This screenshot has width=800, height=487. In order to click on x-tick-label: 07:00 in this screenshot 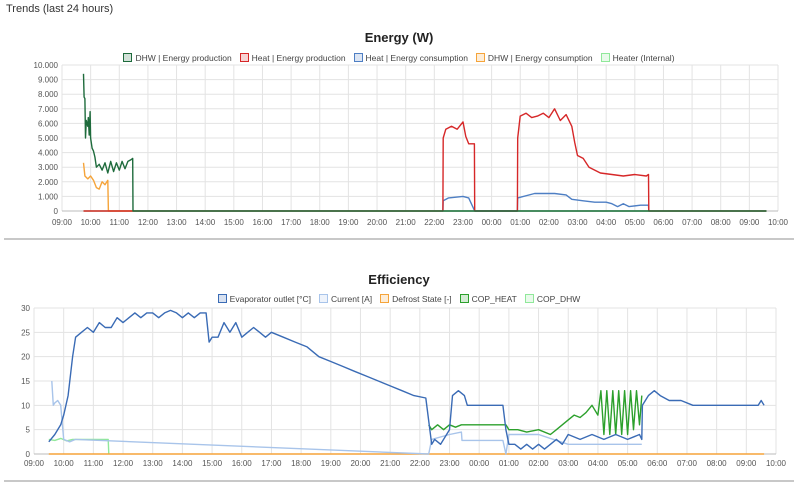, I will do `click(687, 463)`.